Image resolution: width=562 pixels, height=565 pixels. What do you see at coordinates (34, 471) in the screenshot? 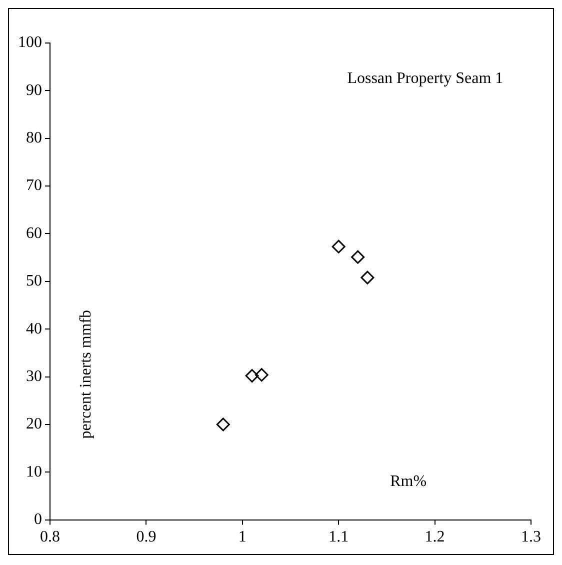
I see `y-tick-label: 10` at bounding box center [34, 471].